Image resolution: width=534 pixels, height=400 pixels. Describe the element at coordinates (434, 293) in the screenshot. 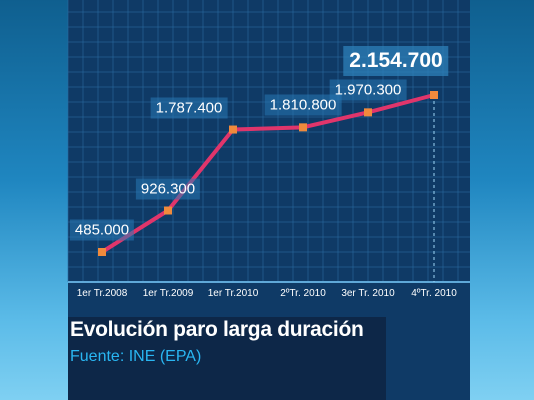

I see `x-tick-label: 4ºTr. 2010` at that location.